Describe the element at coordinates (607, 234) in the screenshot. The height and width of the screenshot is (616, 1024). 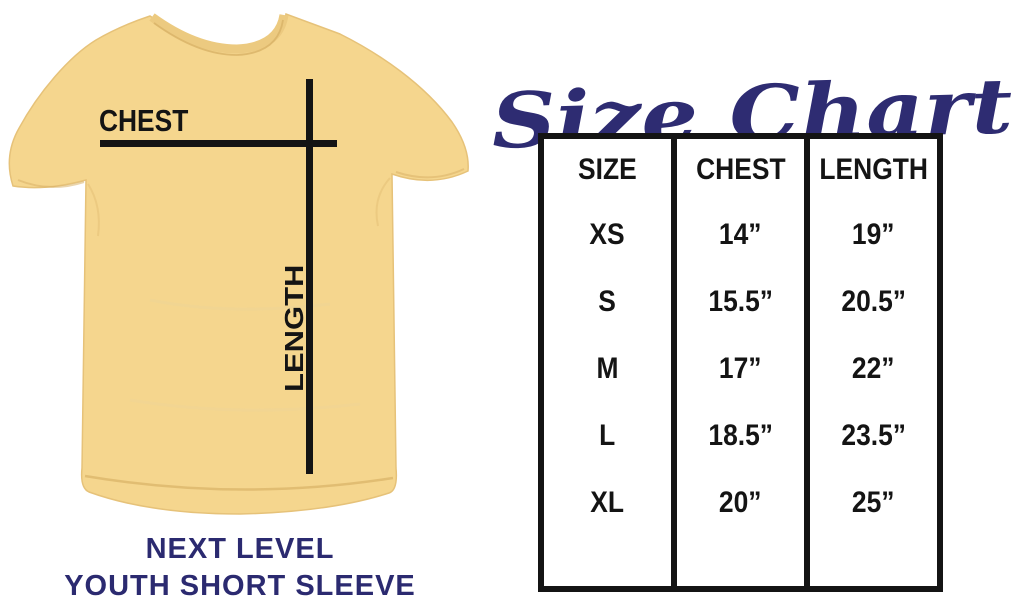
I see `table-cell: XS` at that location.